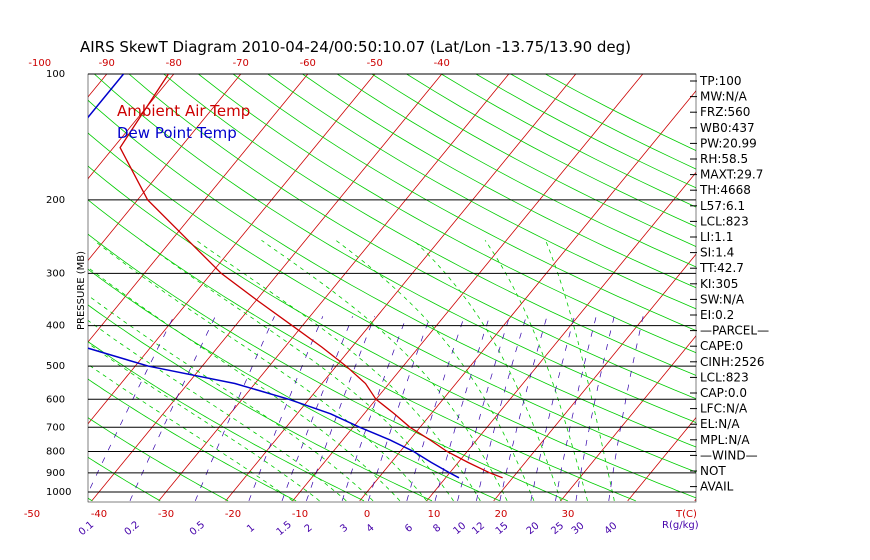 Image resolution: width=870 pixels, height=560 pixels. I want to click on index-label: KI:305, so click(719, 284).